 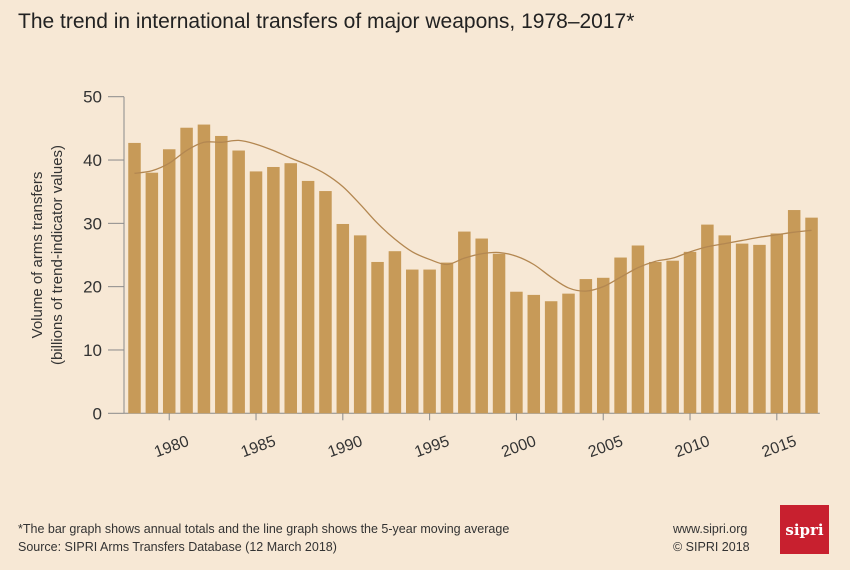 I want to click on bar-2006, so click(x=620, y=335).